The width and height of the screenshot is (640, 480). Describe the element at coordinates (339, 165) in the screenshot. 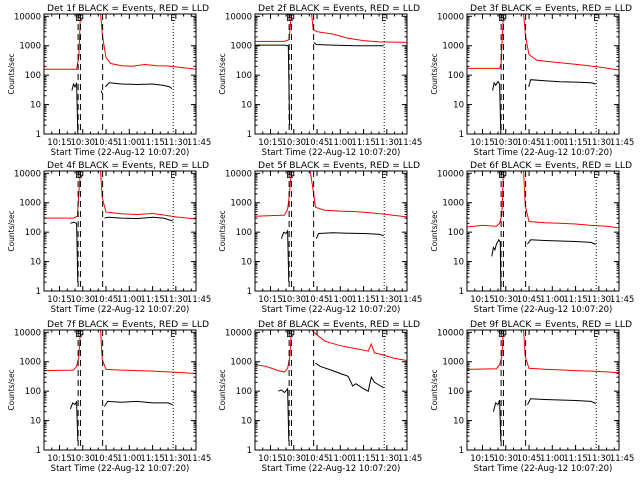

I see `chart-title: Det 5f BLACK = Events, RED = LLD` at that location.